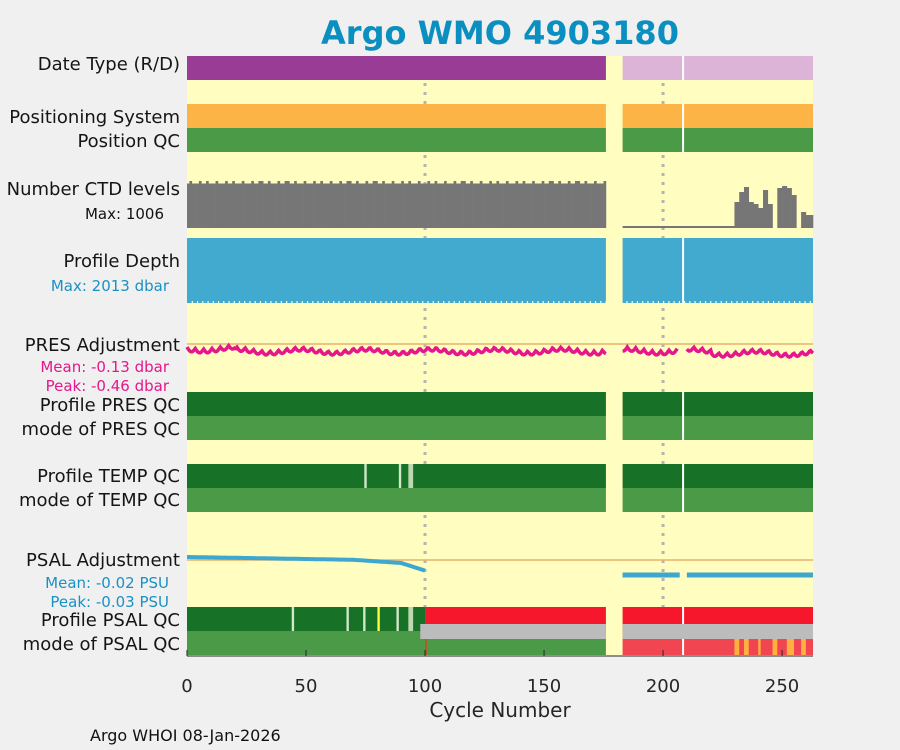 The height and width of the screenshot is (750, 900). I want to click on row-label-9: mode of TEMP QC, so click(99, 500).